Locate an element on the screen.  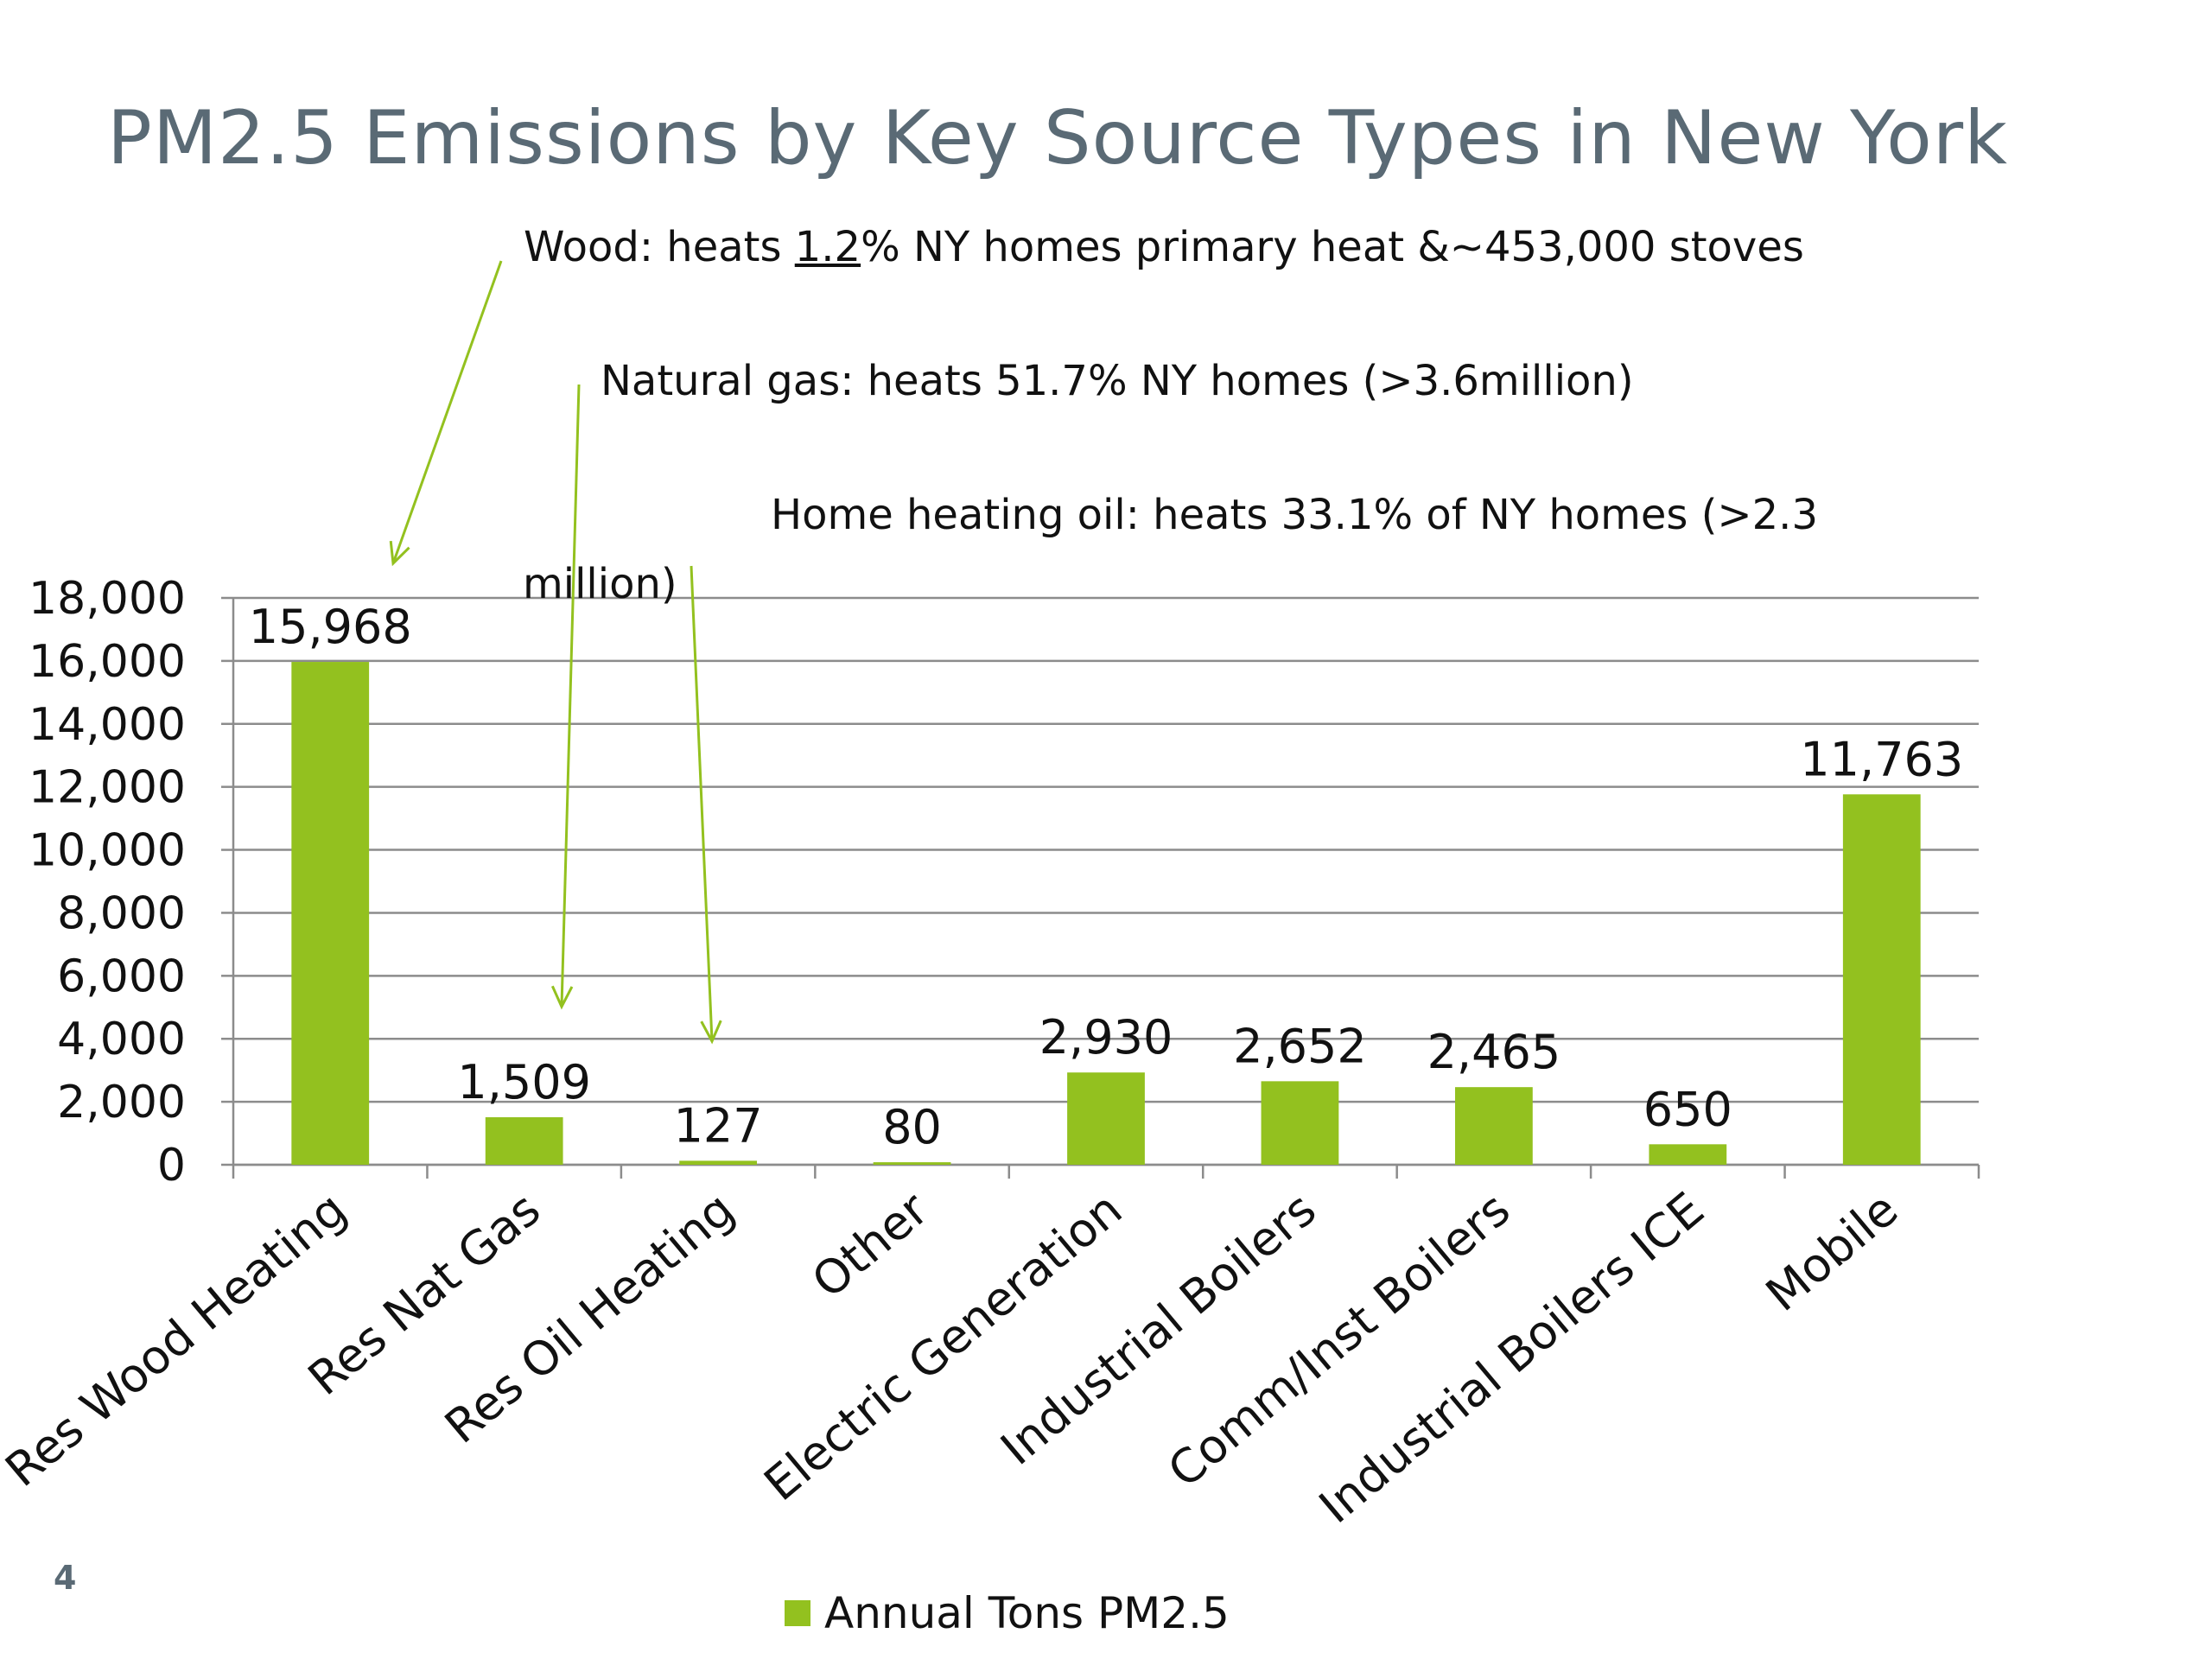
annotation-wood-suffix: % NY homes primary heat &~453,000 stoves is located at coordinates (1332, 247).